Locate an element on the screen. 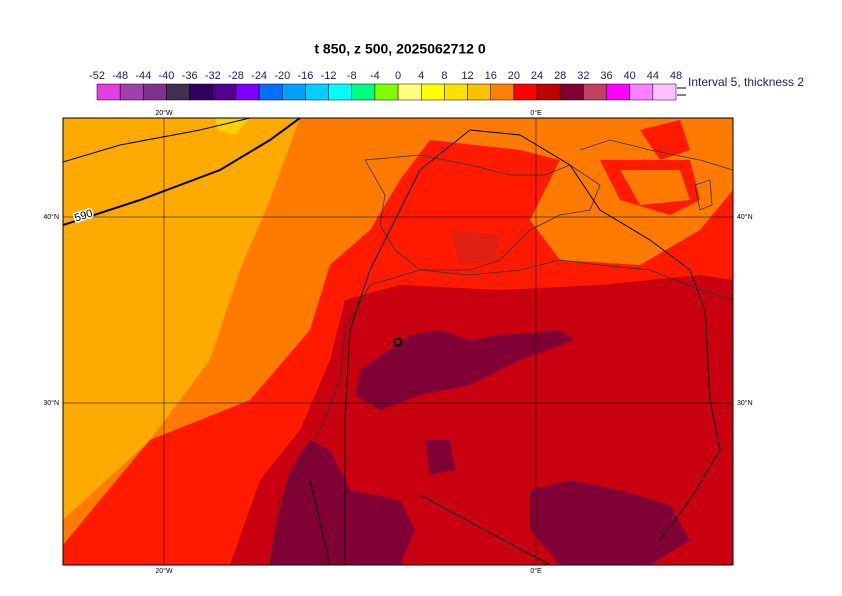 This screenshot has width=842, height=596. colorbar-label: -44 is located at coordinates (143, 76).